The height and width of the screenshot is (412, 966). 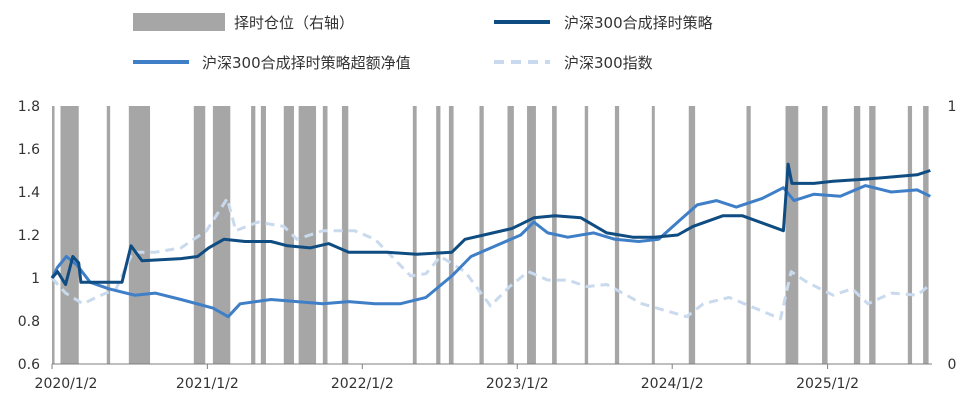 What do you see at coordinates (952, 365) in the screenshot?
I see `y-right-tick-0: 0` at bounding box center [952, 365].